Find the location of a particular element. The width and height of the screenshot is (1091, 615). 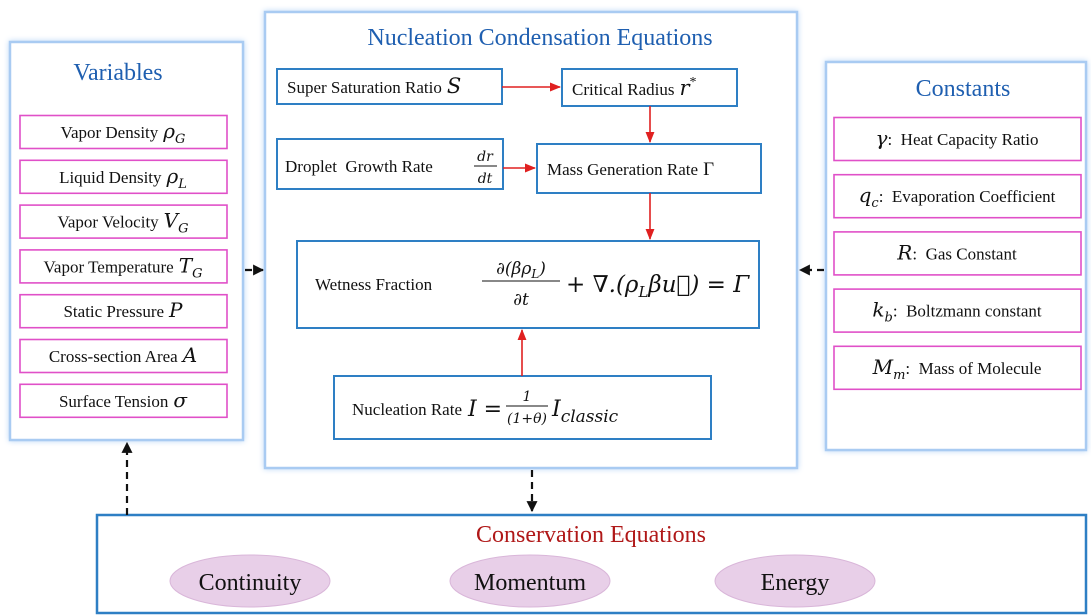

variable-label: Vapor Density ρG is located at coordinates (123, 133).